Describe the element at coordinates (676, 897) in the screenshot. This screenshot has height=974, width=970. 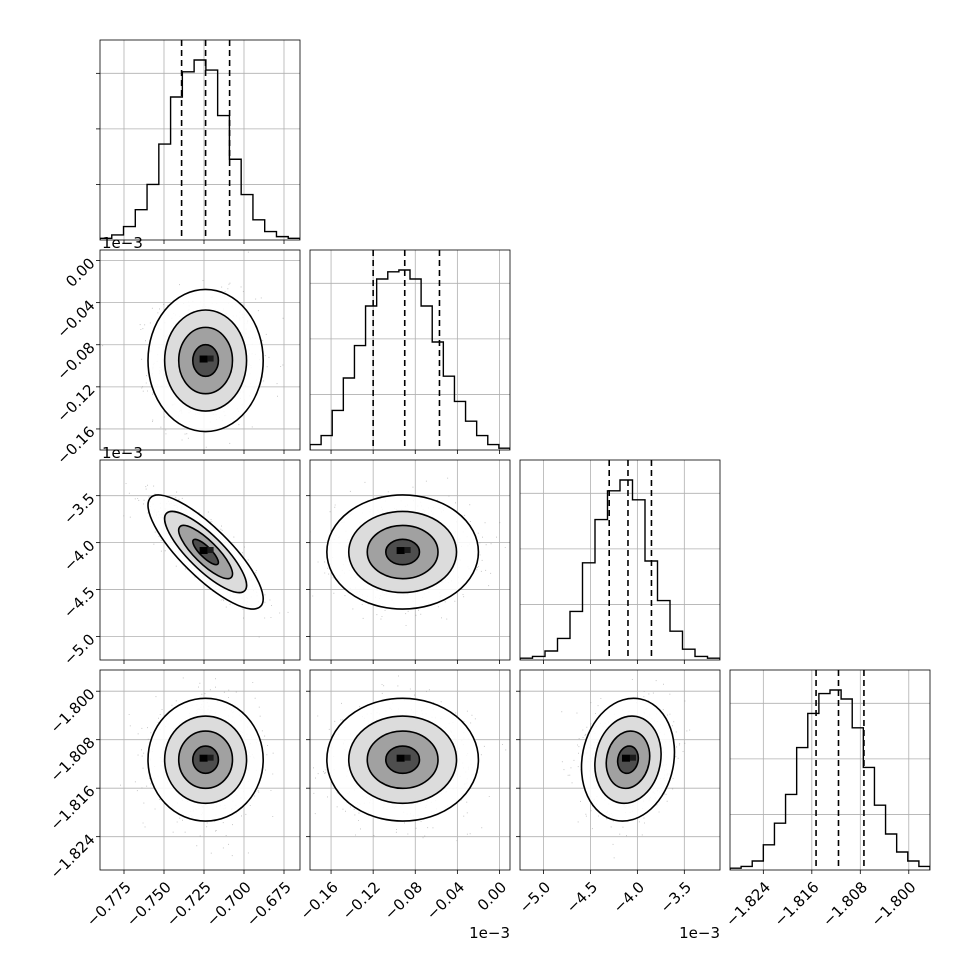
I see `x-tick-label-2-3: −3.5` at that location.